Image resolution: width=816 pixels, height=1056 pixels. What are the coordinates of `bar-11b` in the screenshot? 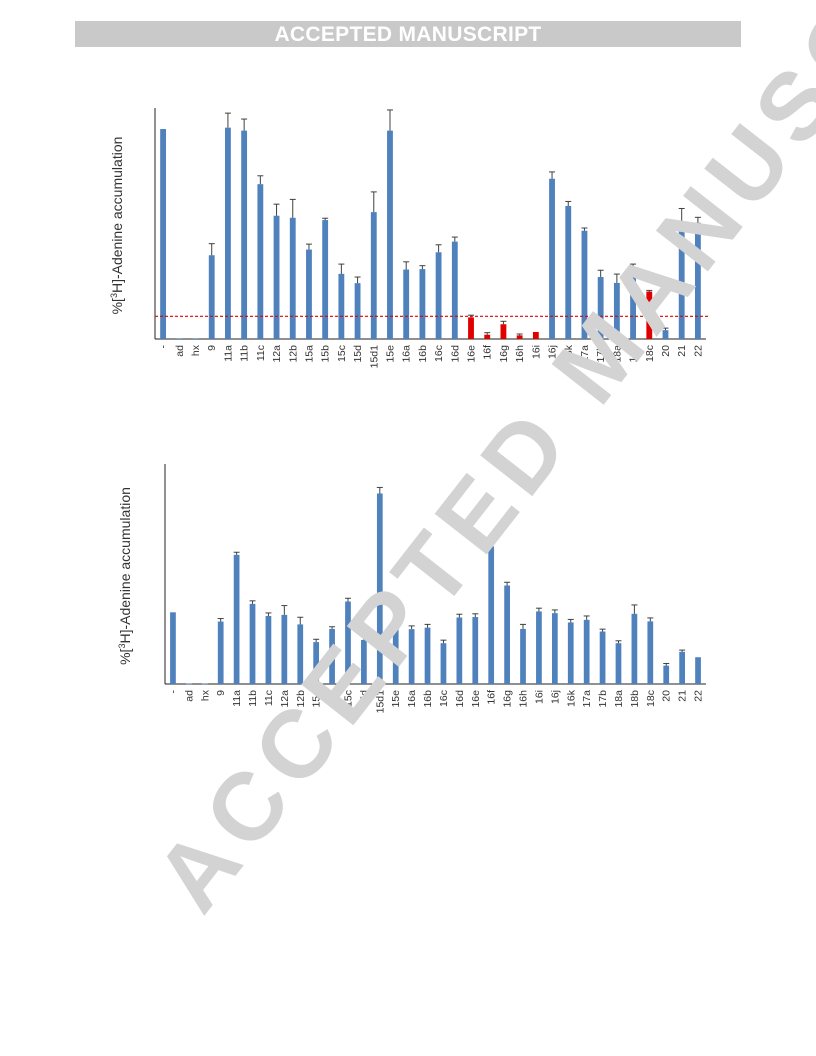 It's located at (252, 643).